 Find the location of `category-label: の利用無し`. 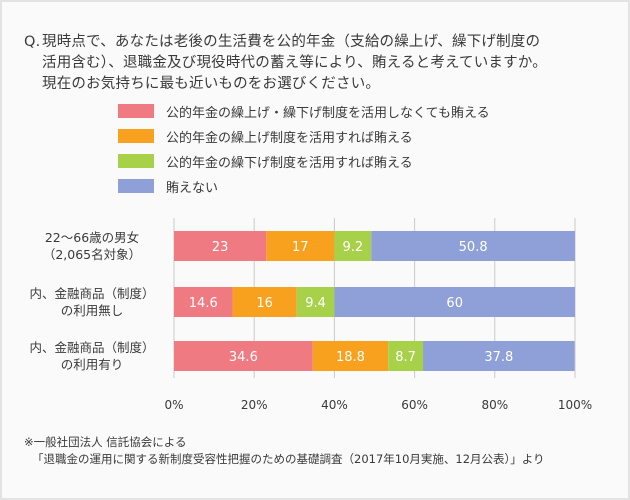

category-label: の利用無し is located at coordinates (92, 310).